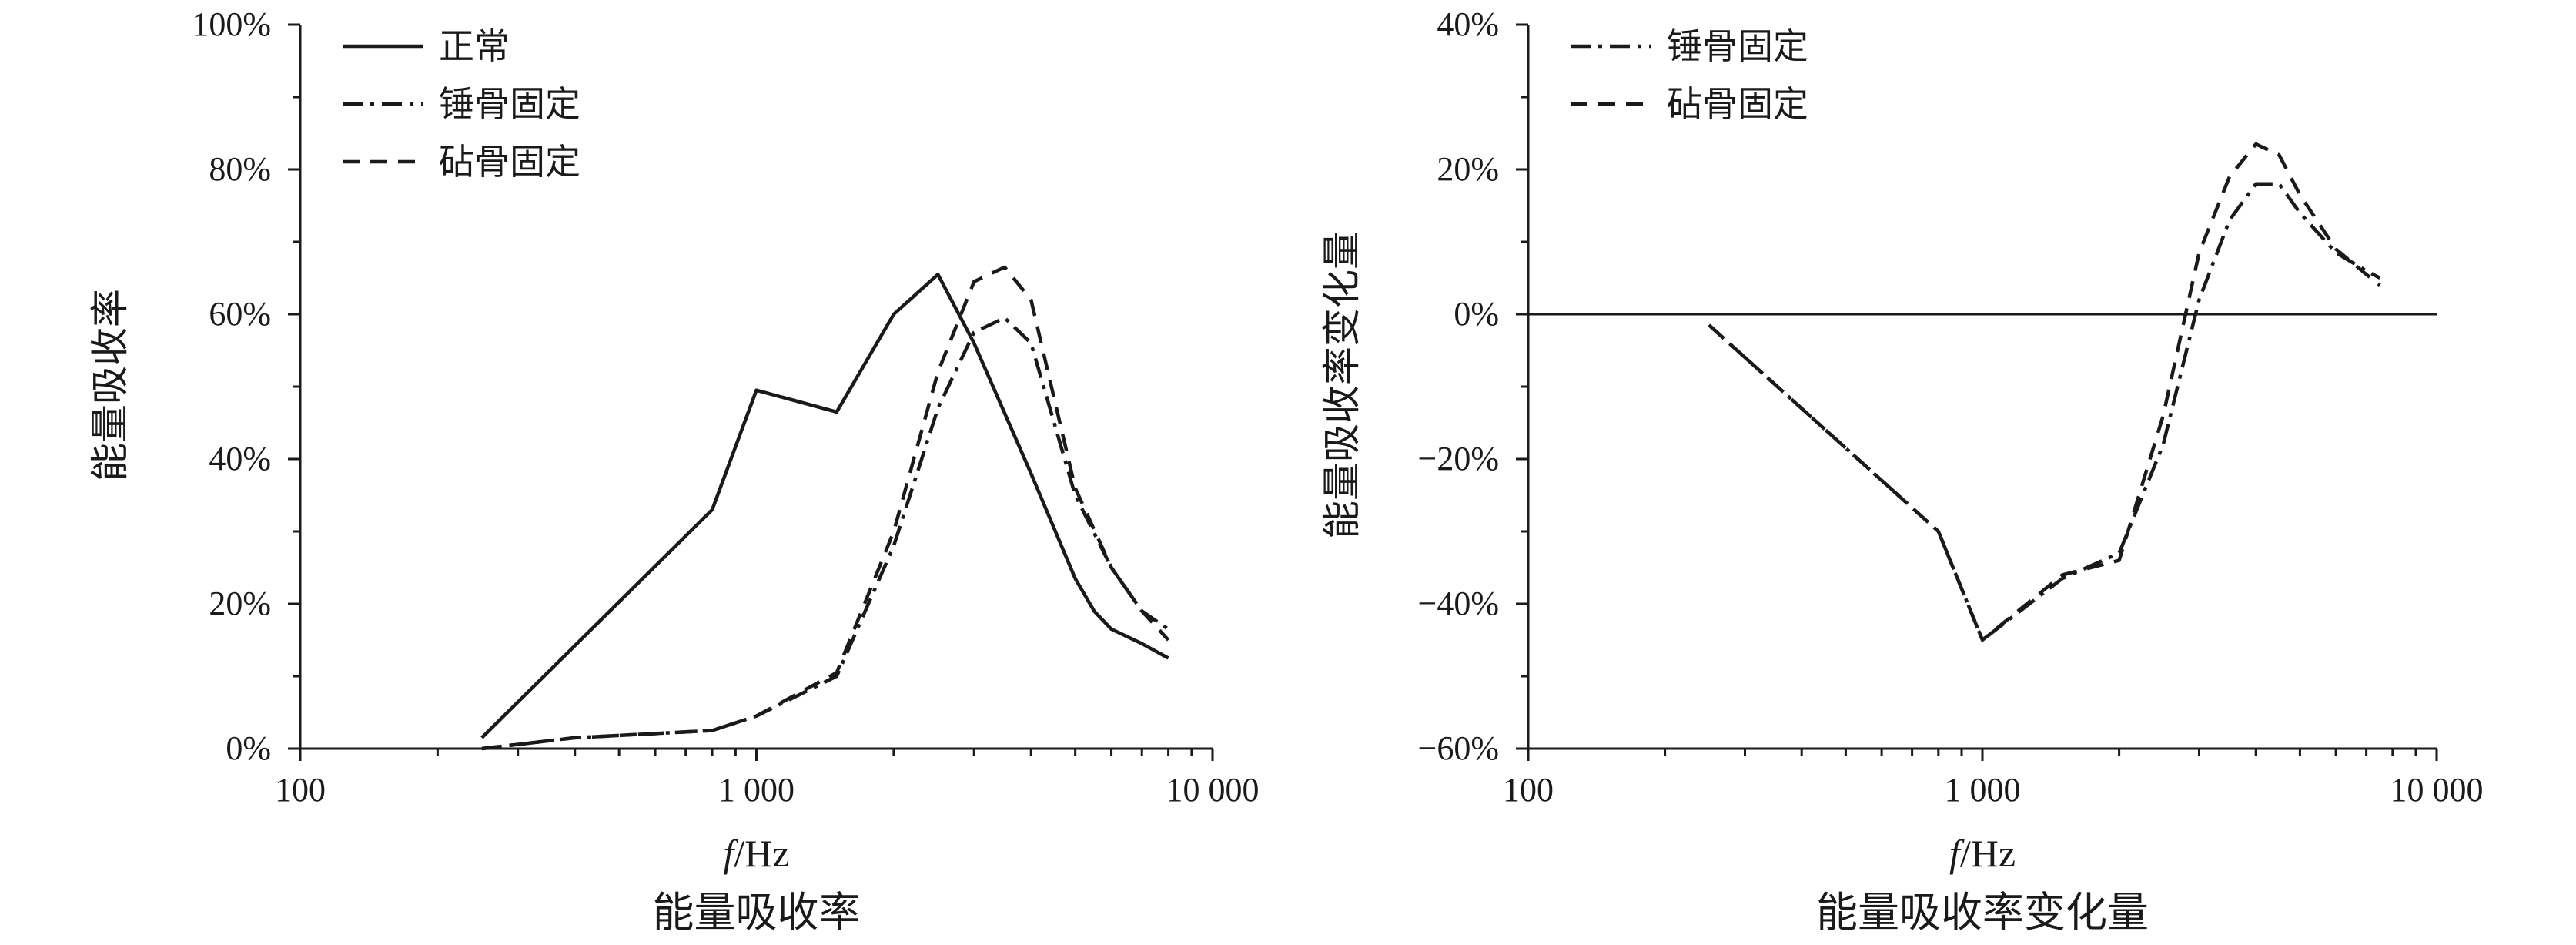 This screenshot has height=945, width=2576. I want to click on chart-caption: 能量吸收率, so click(757, 913).